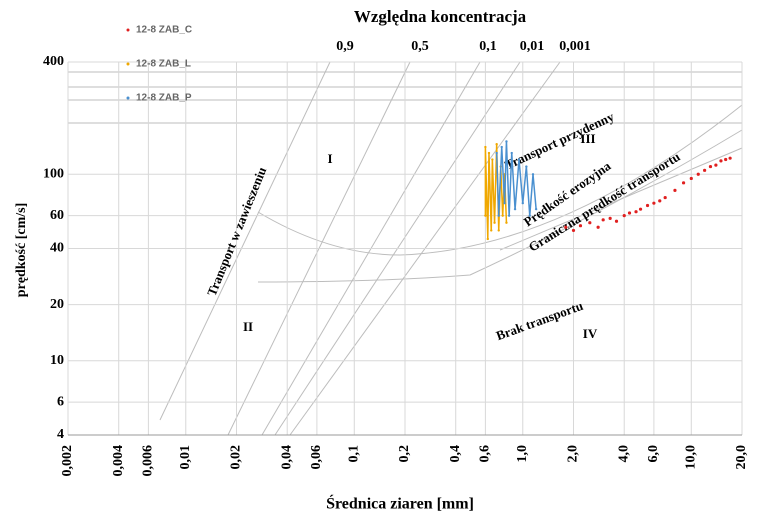 This screenshot has height=524, width=764. What do you see at coordinates (690, 457) in the screenshot?
I see `x-tick-label: 10,0` at bounding box center [690, 457].